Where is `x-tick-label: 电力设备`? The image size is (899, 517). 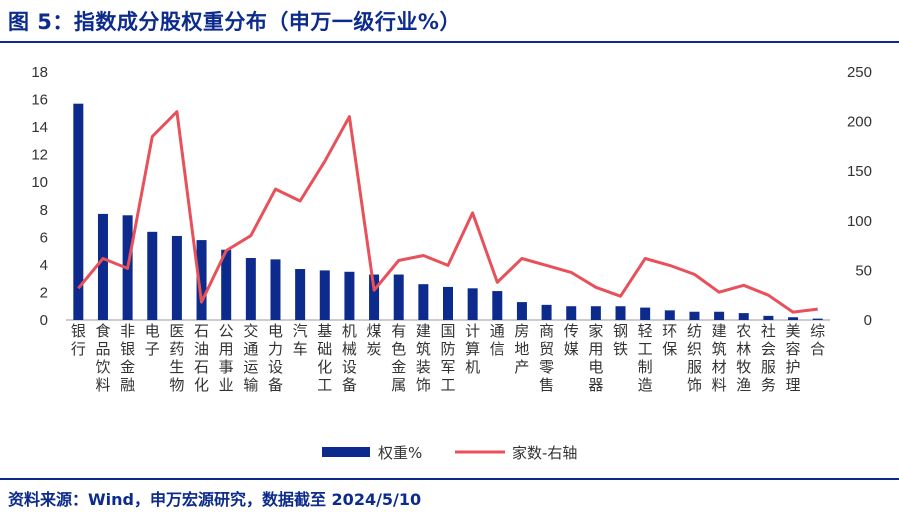 x-tick-label: 电力设备 is located at coordinates (275, 358).